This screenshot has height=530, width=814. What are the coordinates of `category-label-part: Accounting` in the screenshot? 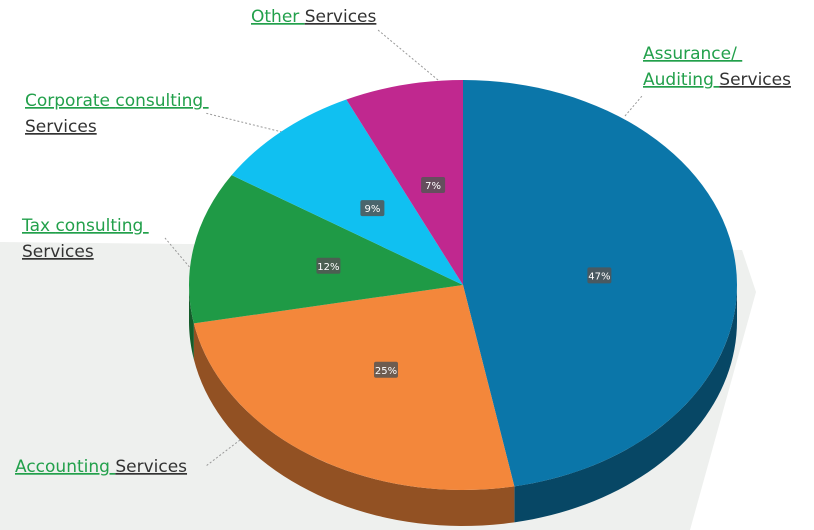 It's located at (65, 467).